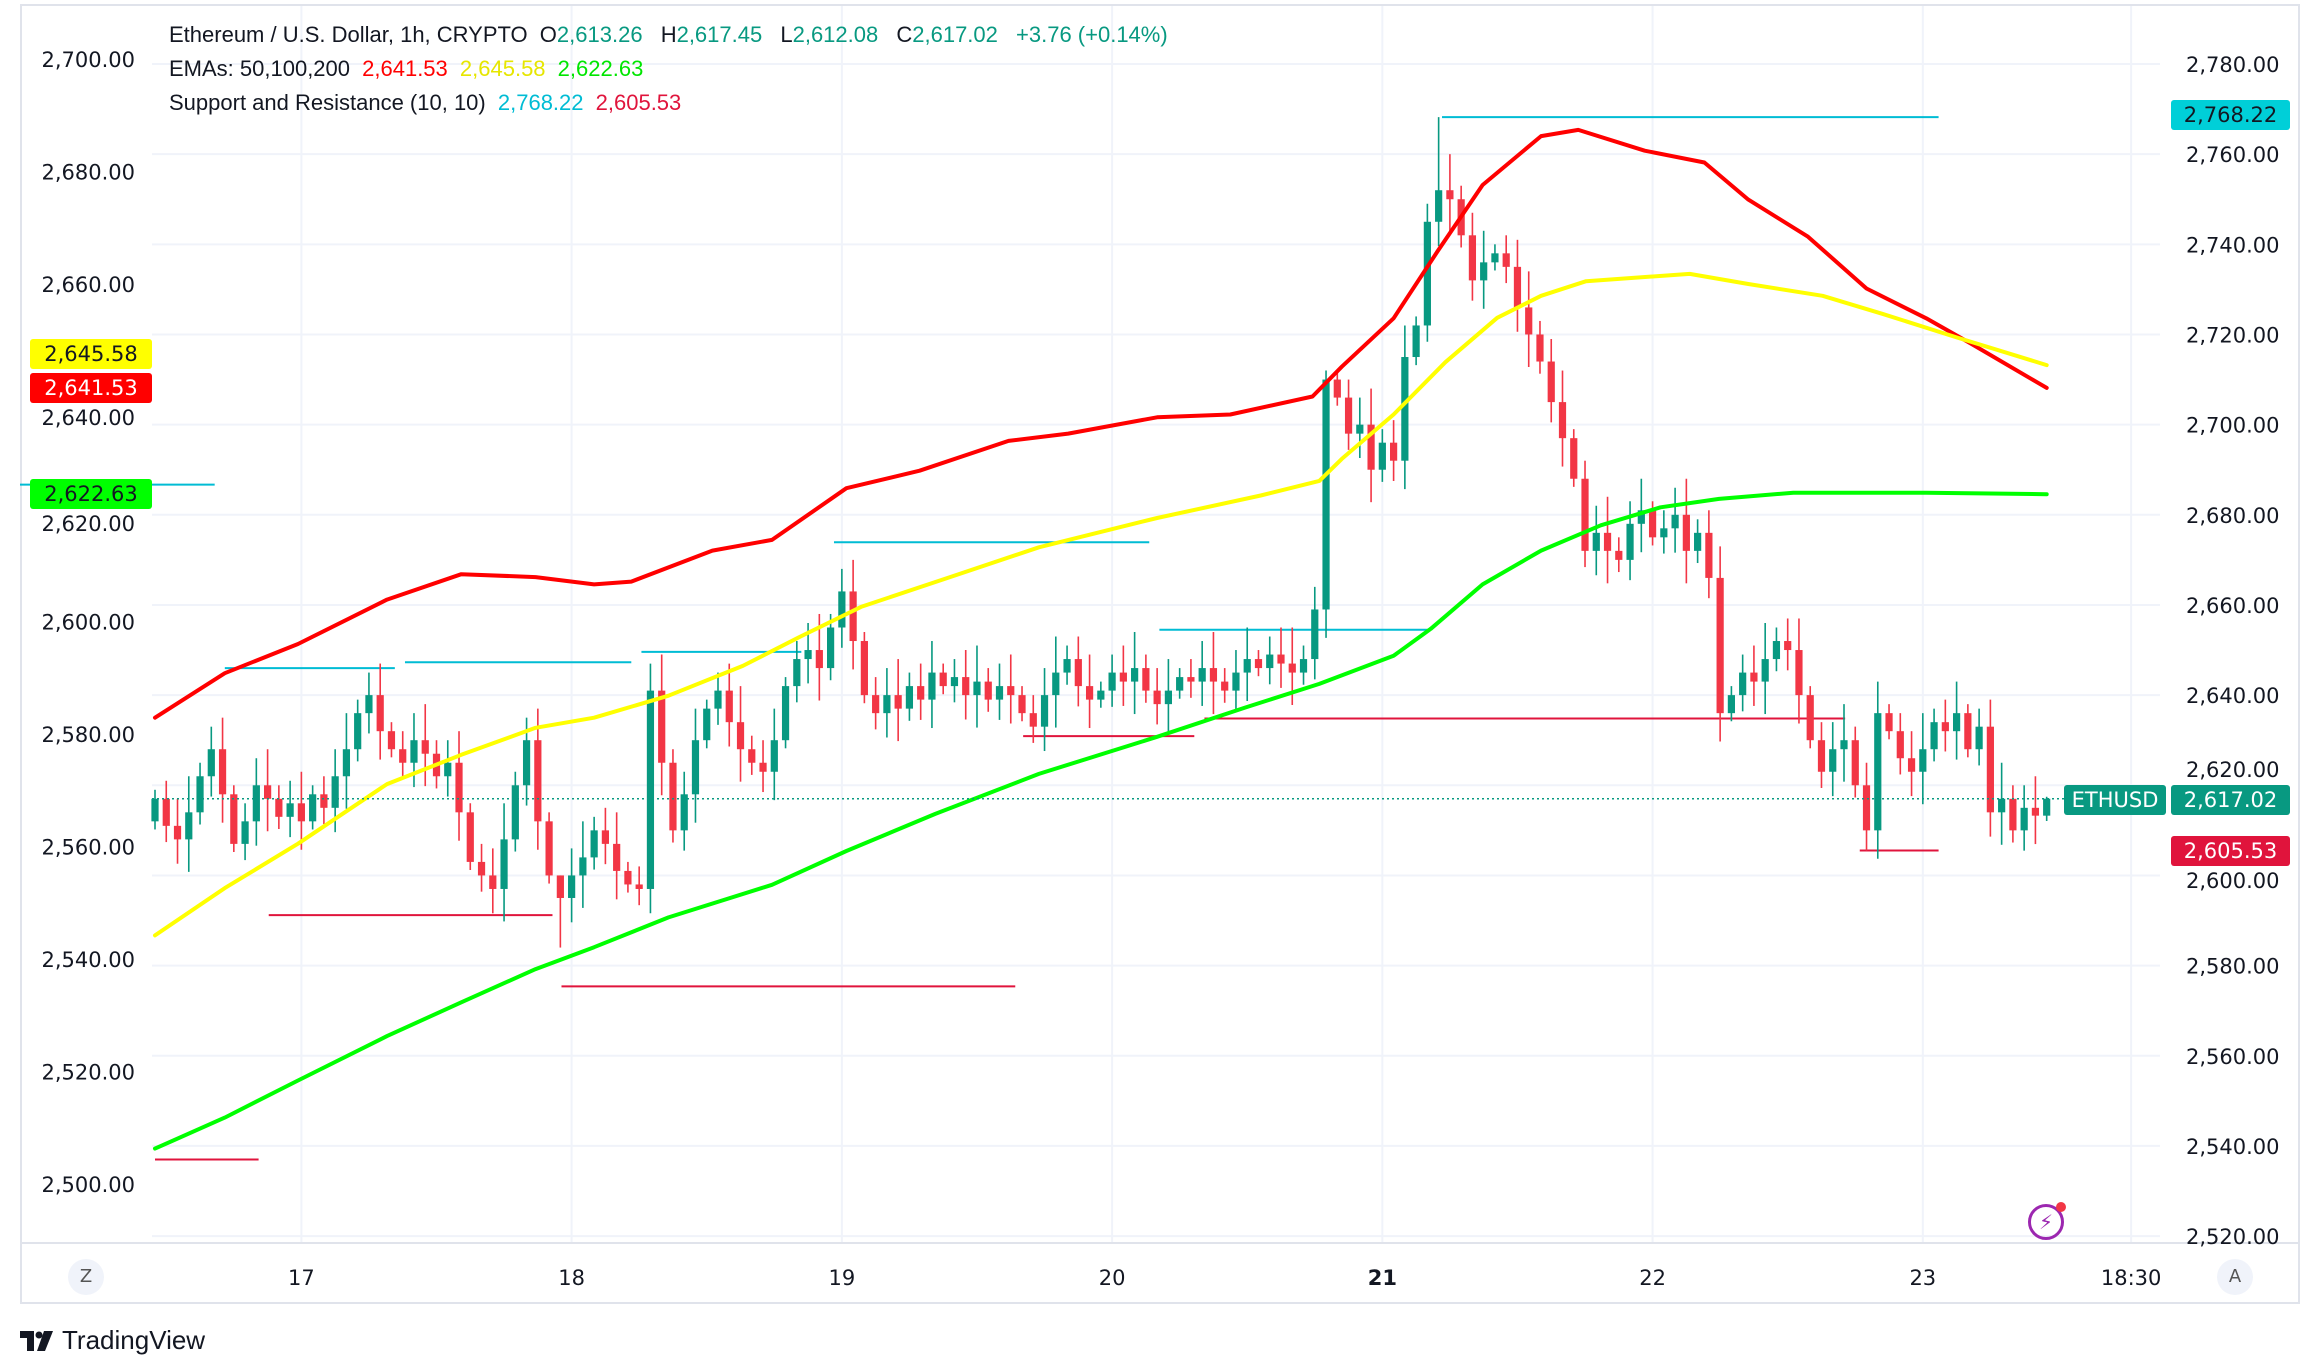  What do you see at coordinates (348, 34) in the screenshot?
I see `symbol-title: Ethereum / U.S. Dollar, 1h, CRYPTO` at bounding box center [348, 34].